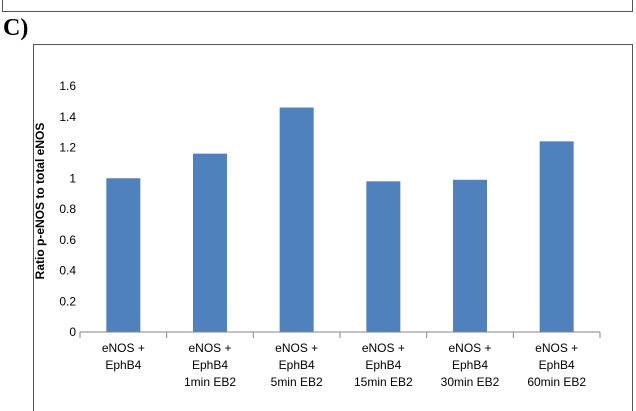 The width and height of the screenshot is (636, 411). I want to click on x-tick-label: eNOS + EphB4 1min EB2, so click(210, 365).